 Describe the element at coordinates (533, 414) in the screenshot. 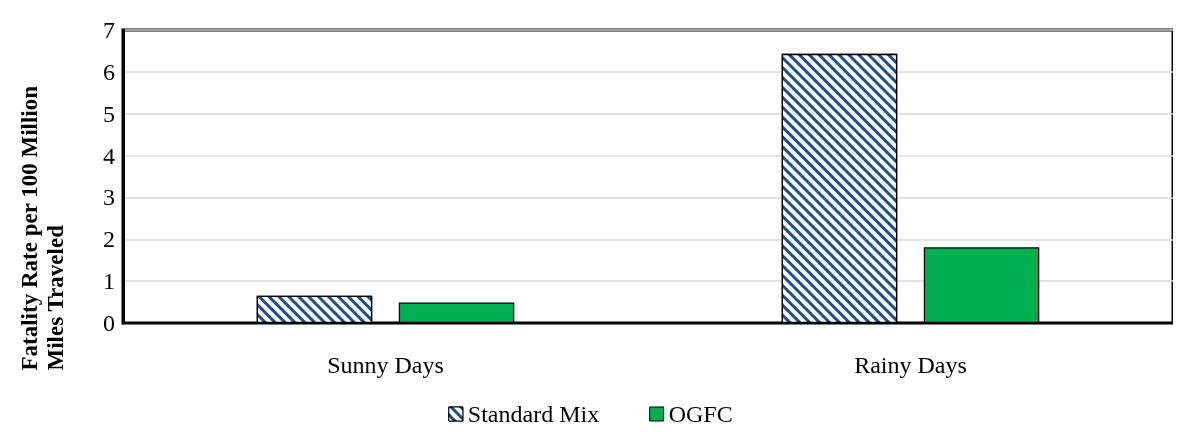

I see `legend-label: Standard Mix` at that location.